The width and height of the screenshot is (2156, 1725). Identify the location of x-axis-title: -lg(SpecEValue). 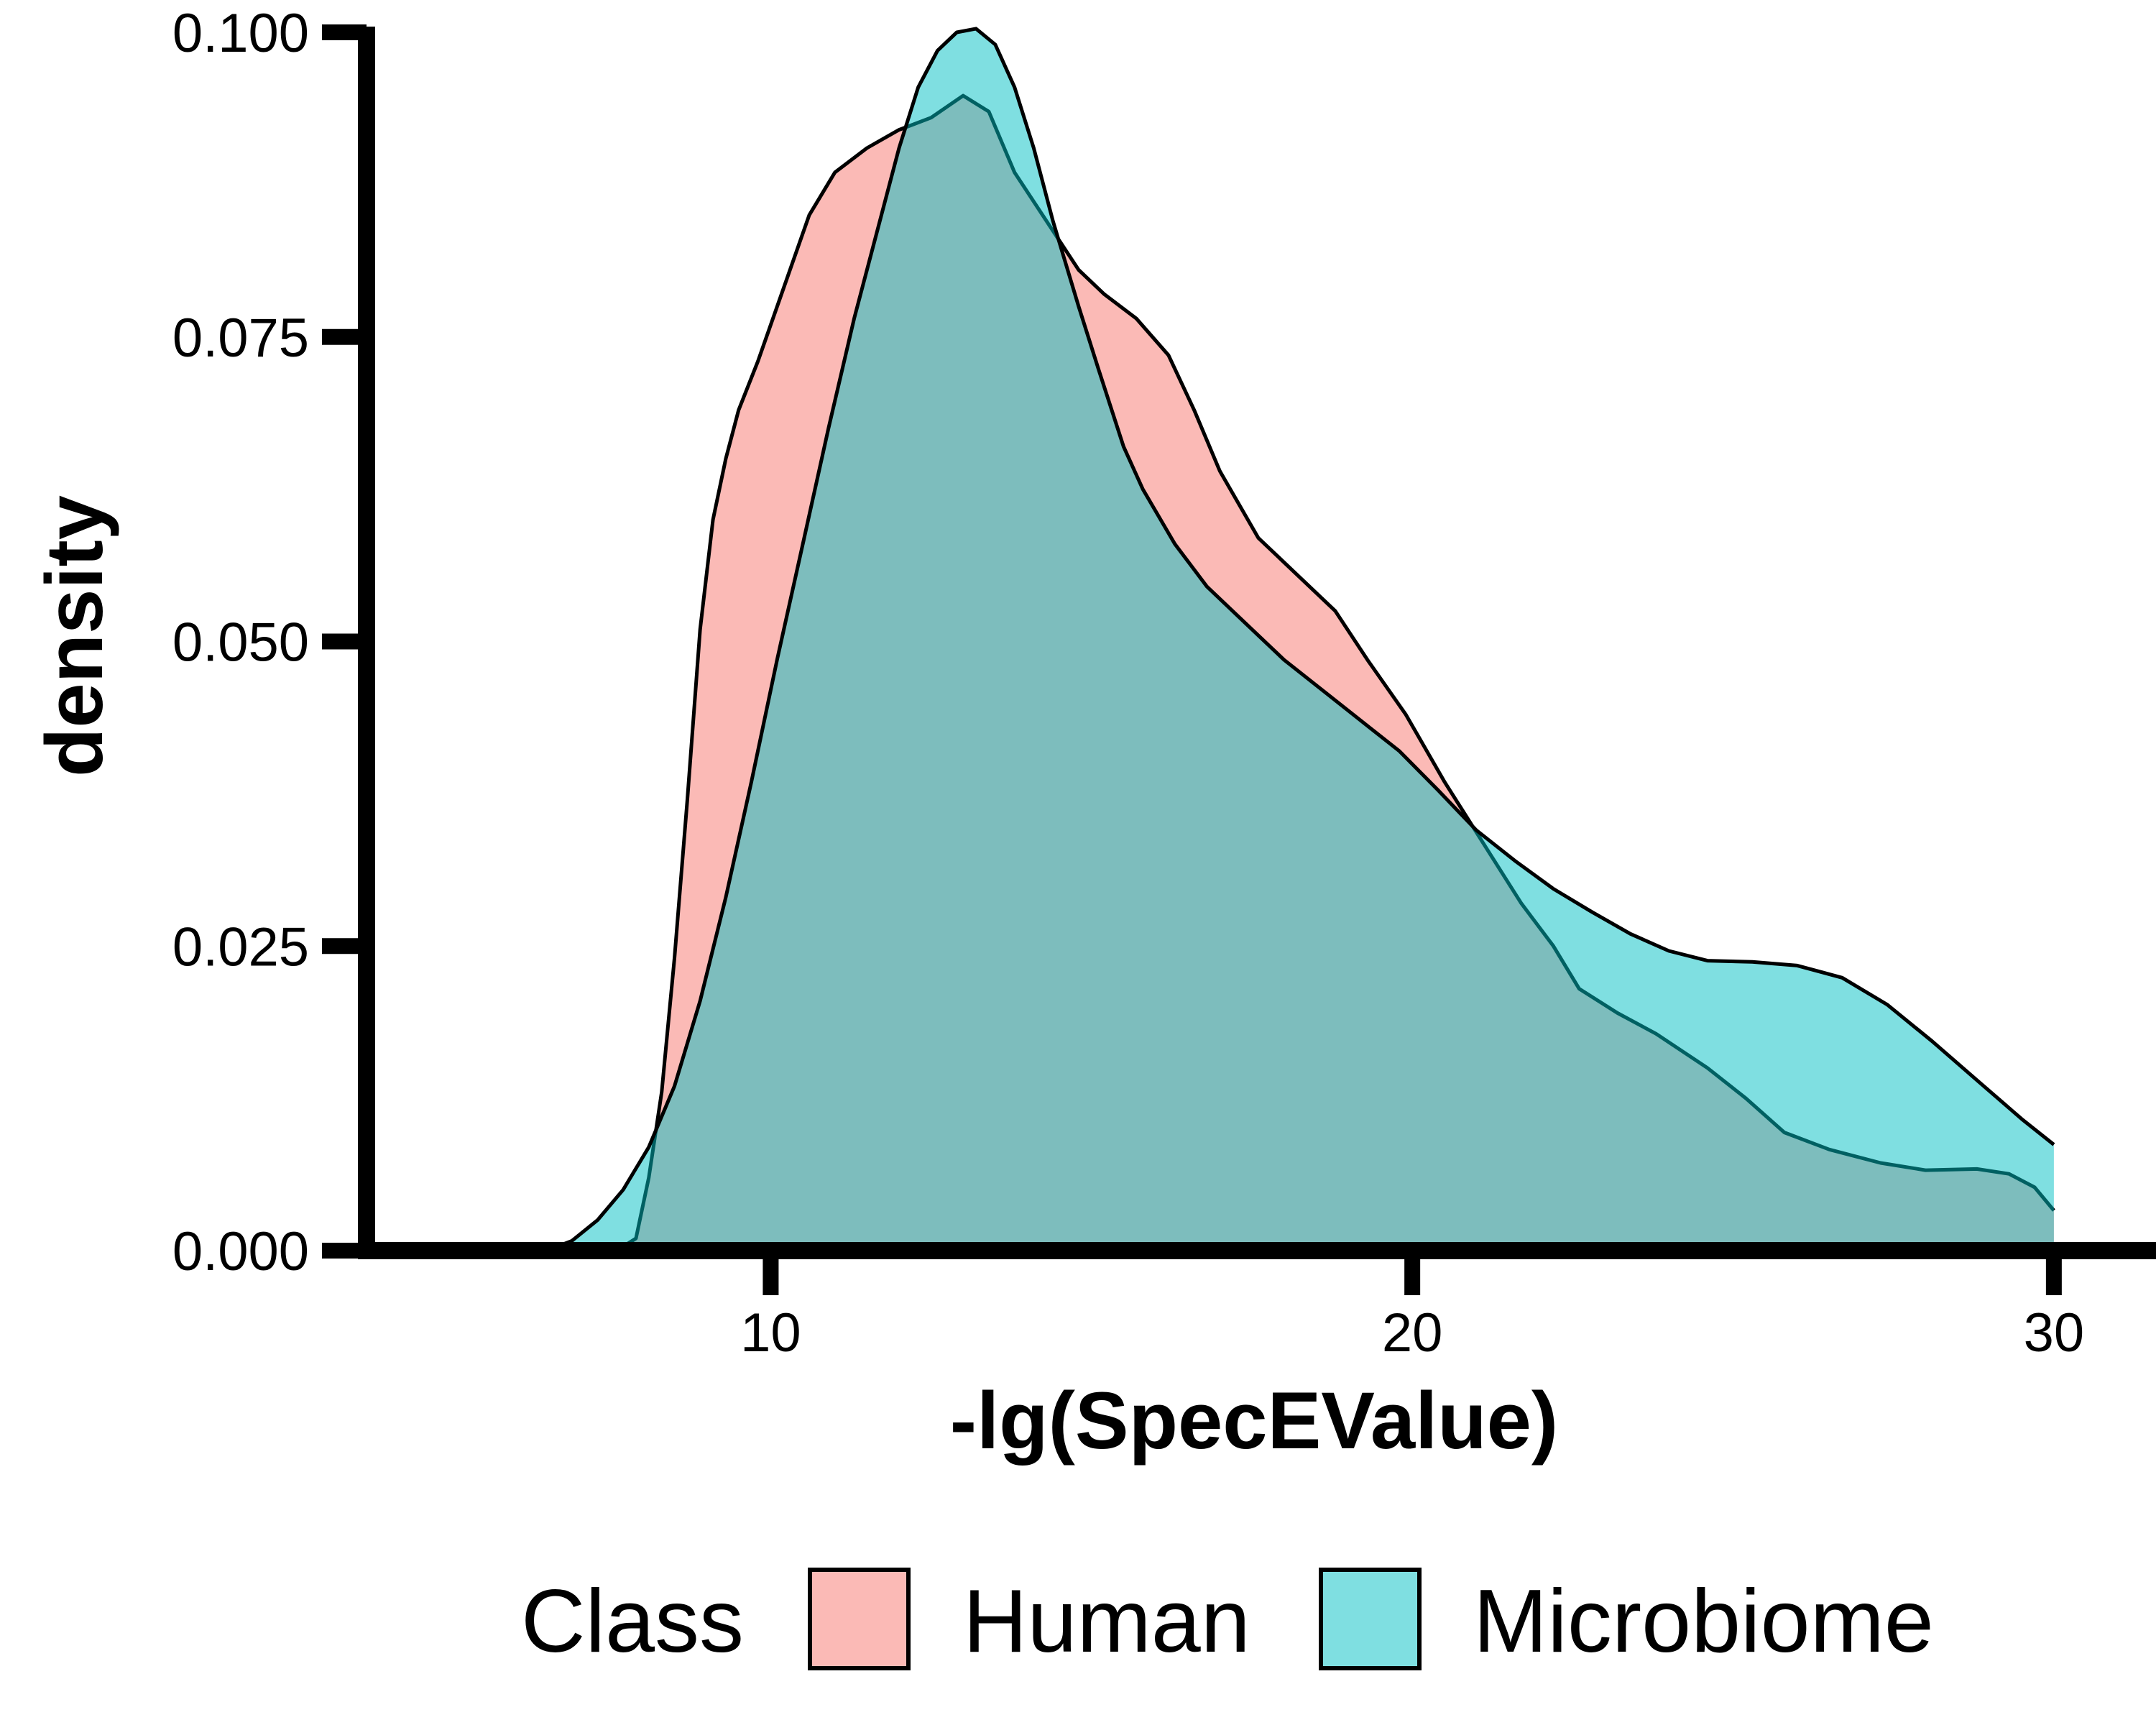
(1254, 1421).